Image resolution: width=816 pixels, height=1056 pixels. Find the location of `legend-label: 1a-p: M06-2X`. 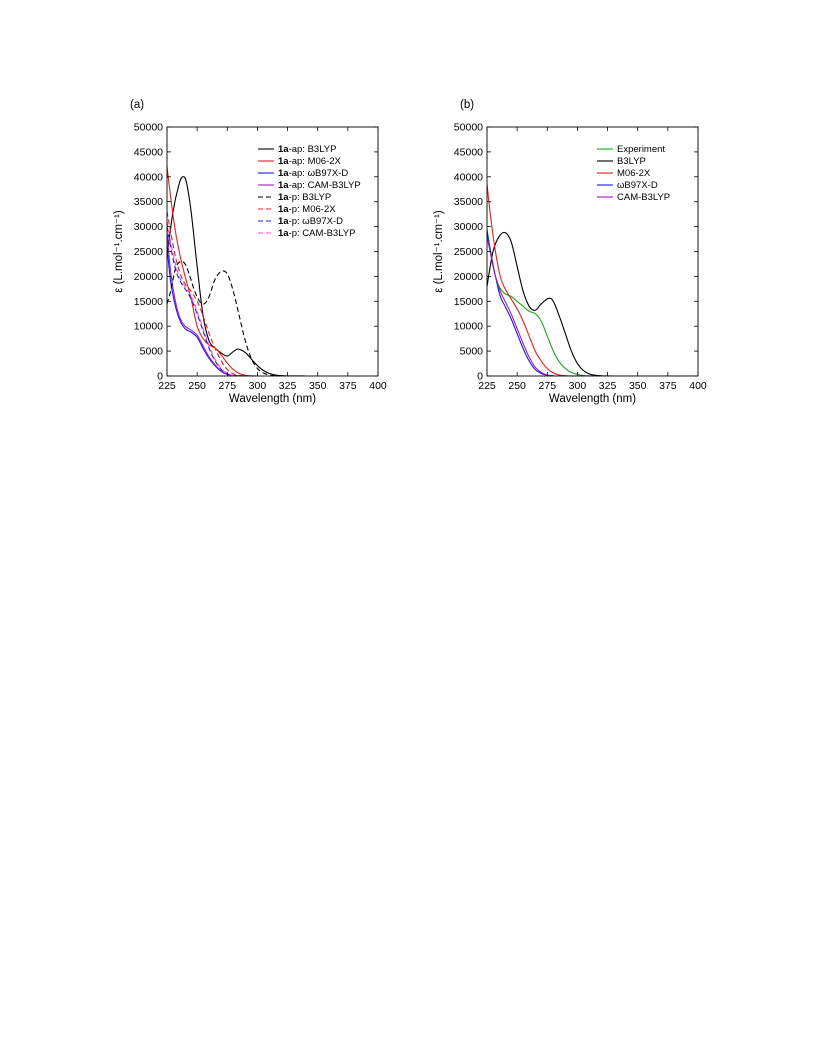

legend-label: 1a-p: M06-2X is located at coordinates (307, 209).